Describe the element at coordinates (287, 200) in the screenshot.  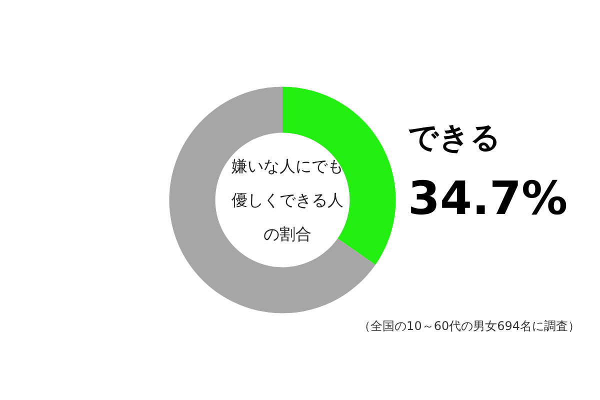
I see `text: 嫌いな人にでも優しくできる人の割合` at that location.